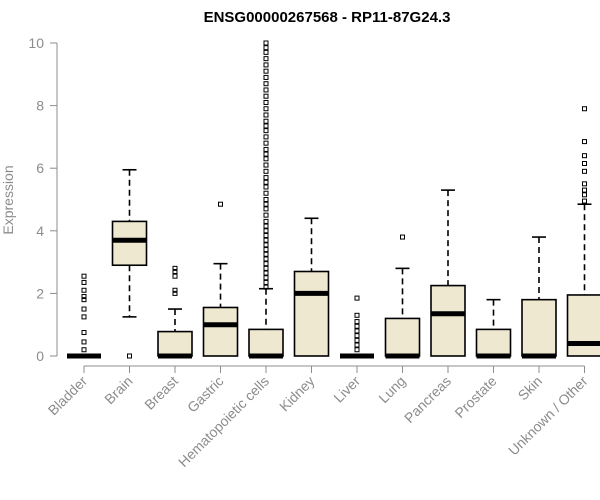 The height and width of the screenshot is (500, 600). What do you see at coordinates (40, 356) in the screenshot?
I see `y-tick-label: 0` at bounding box center [40, 356].